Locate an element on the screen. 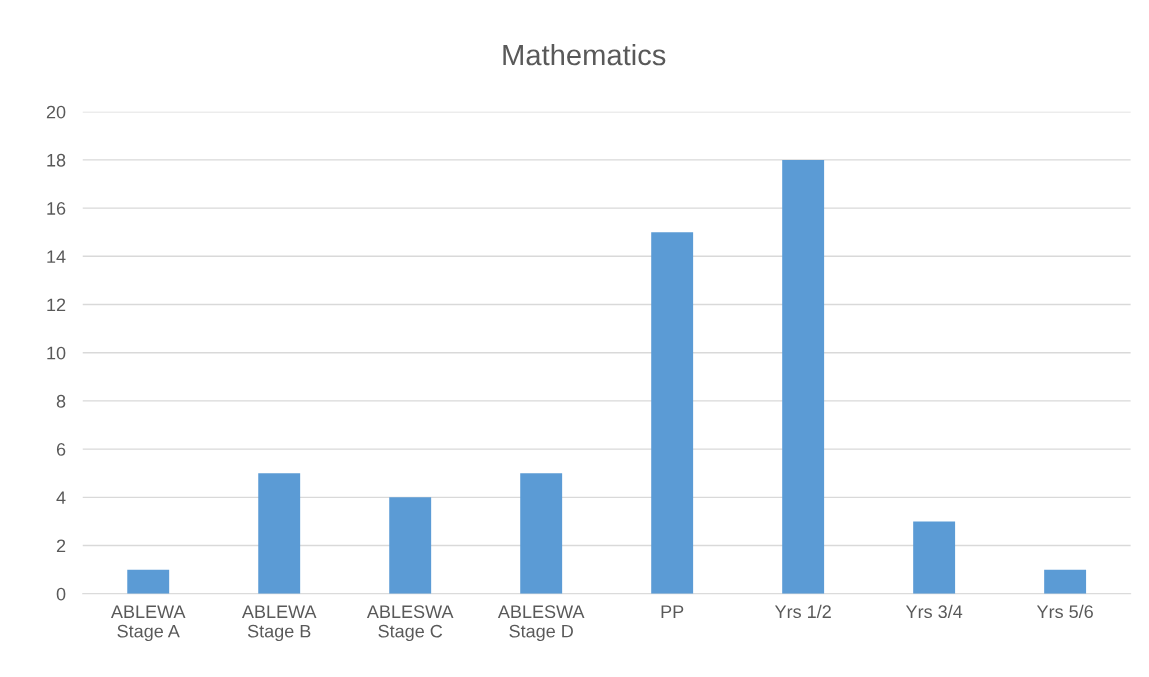 The height and width of the screenshot is (677, 1149). y-tick-label: 14 is located at coordinates (56, 256).